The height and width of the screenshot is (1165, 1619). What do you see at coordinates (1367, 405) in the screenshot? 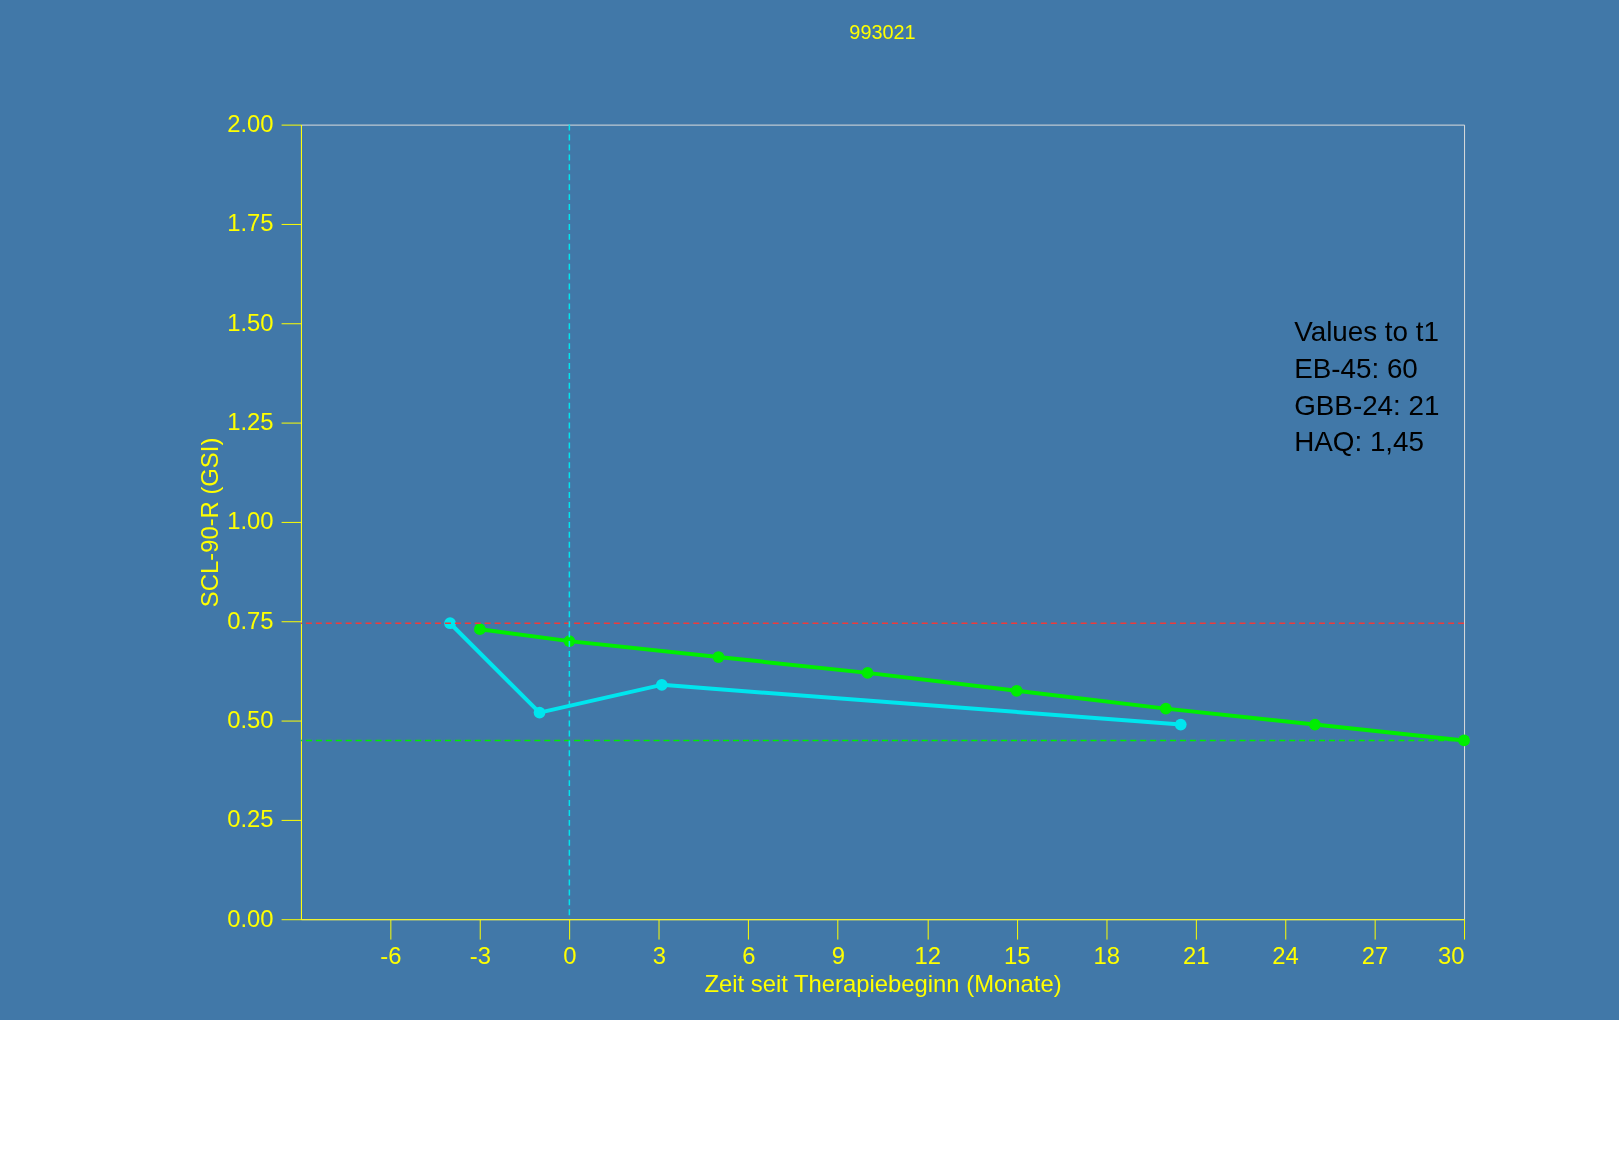
I see `annotation: GBB-24: 21` at bounding box center [1367, 405].